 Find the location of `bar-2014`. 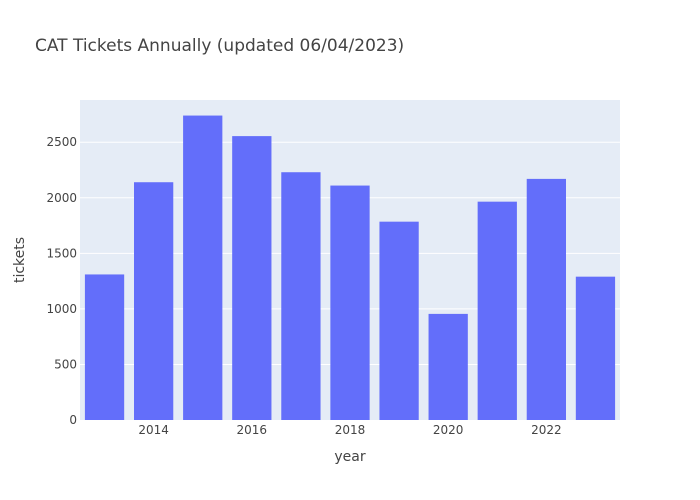

bar-2014 is located at coordinates (154, 301).